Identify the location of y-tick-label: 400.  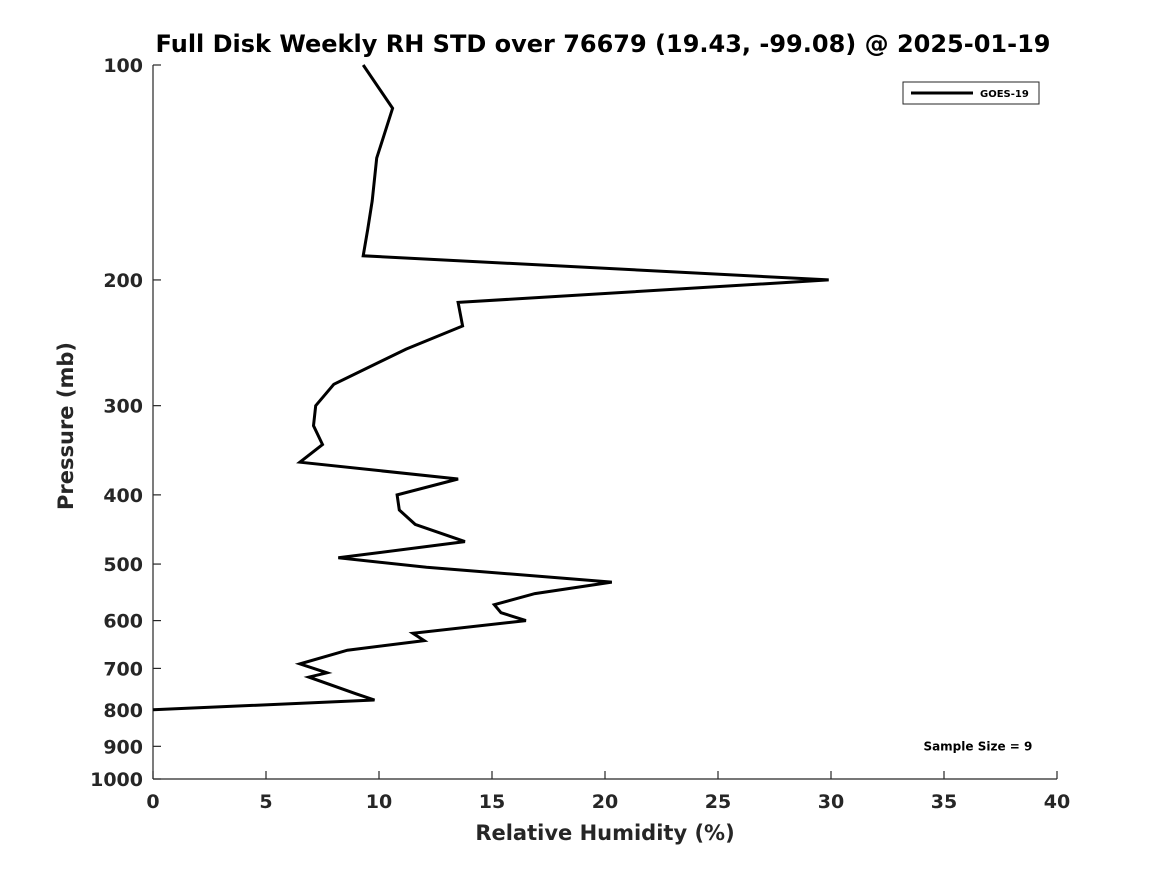
(123, 496).